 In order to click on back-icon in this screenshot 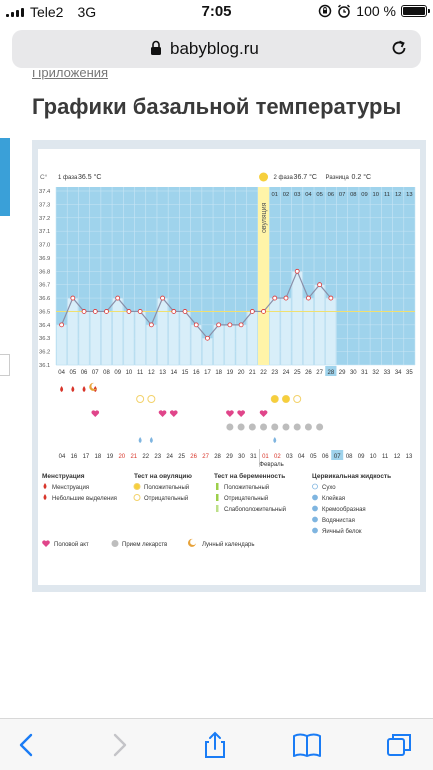, I will do `click(27, 745)`.